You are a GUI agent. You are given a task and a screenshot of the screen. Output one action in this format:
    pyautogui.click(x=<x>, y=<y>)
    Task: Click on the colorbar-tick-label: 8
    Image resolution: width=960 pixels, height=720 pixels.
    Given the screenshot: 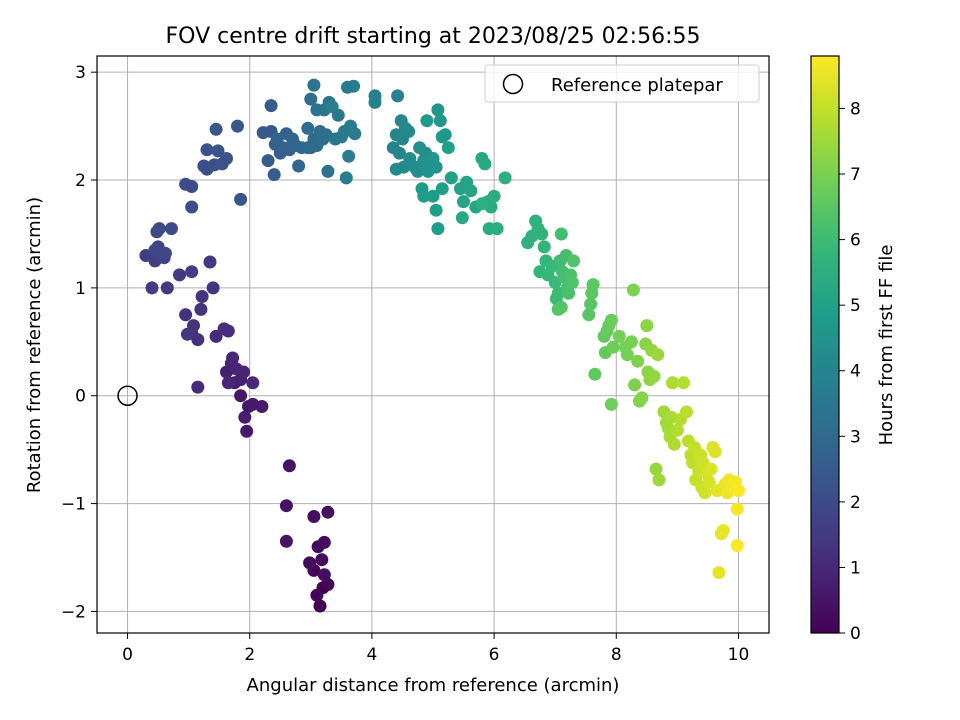 What is the action you would take?
    pyautogui.click(x=855, y=109)
    